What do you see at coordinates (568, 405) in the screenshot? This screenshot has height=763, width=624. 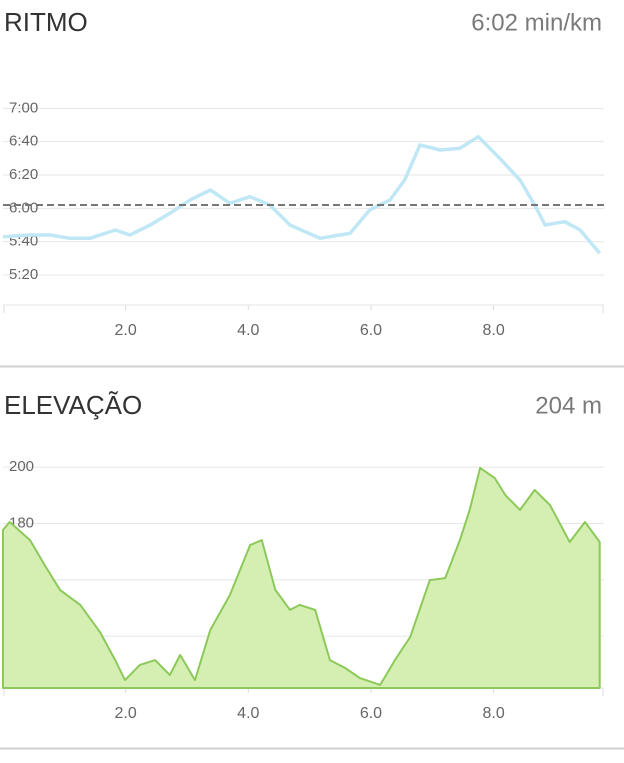 I see `chart-summary: 204 m` at bounding box center [568, 405].